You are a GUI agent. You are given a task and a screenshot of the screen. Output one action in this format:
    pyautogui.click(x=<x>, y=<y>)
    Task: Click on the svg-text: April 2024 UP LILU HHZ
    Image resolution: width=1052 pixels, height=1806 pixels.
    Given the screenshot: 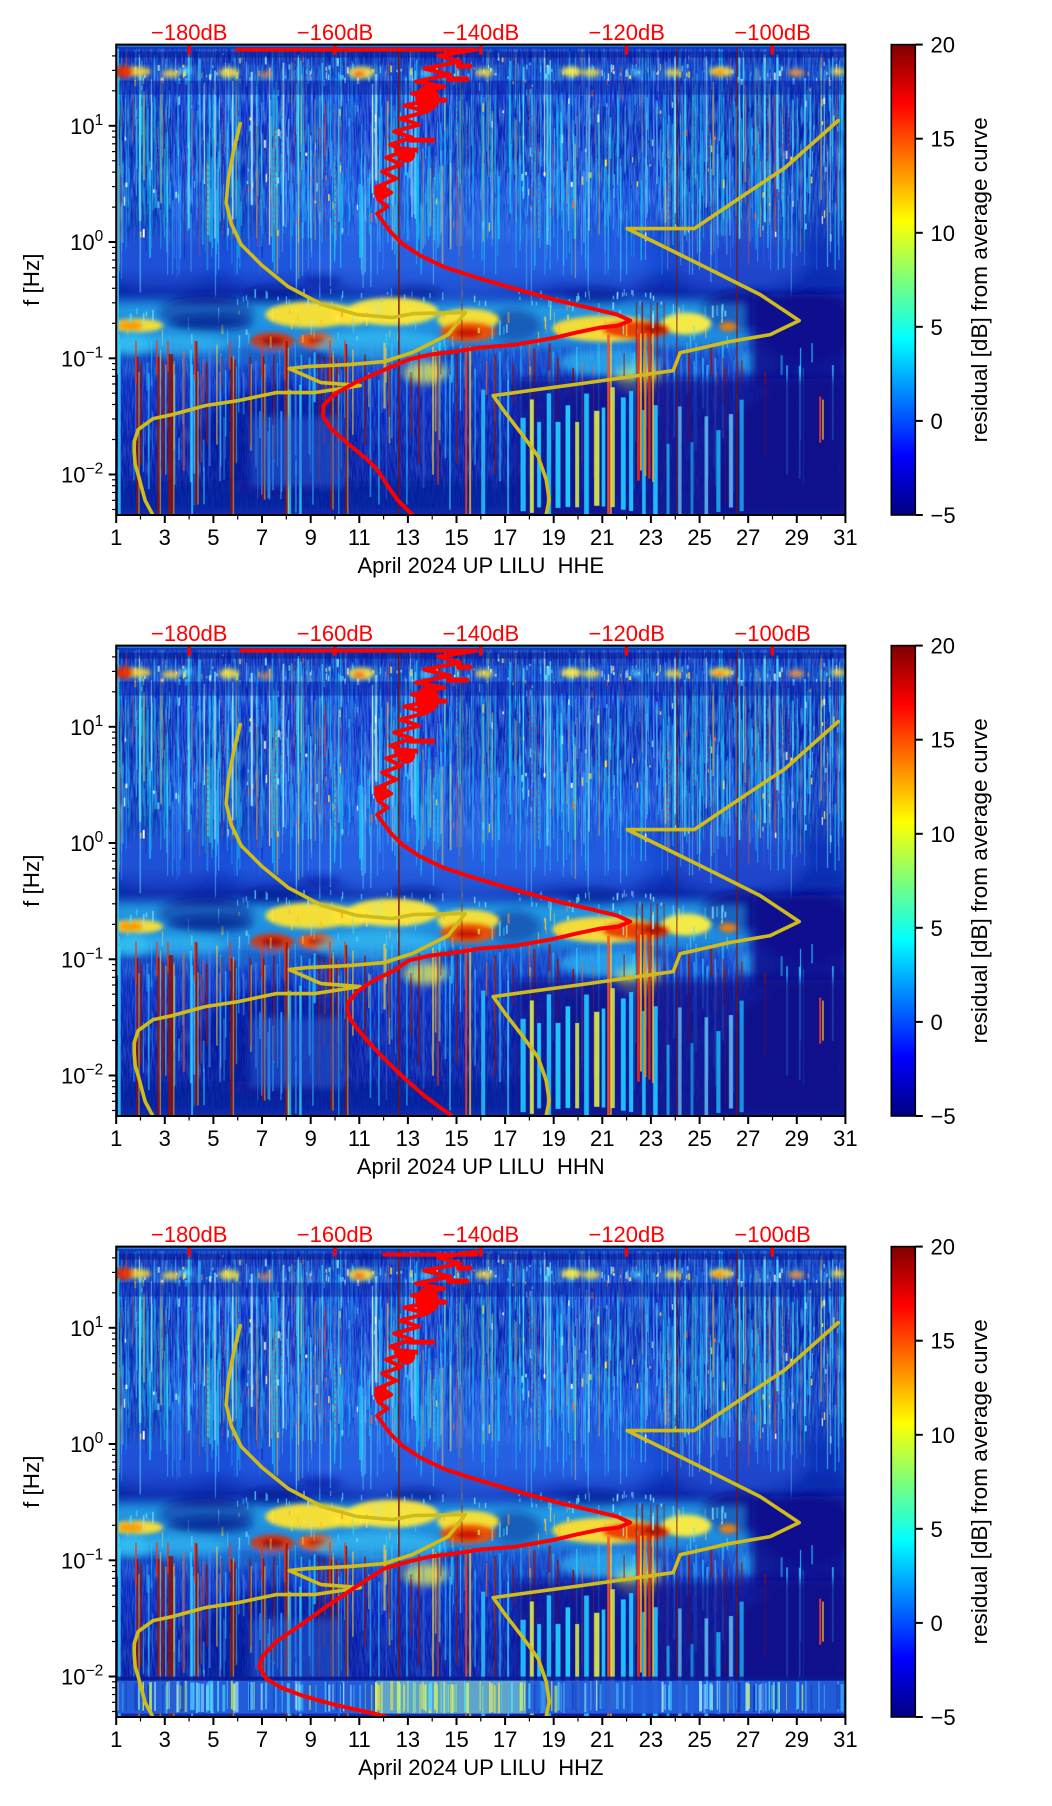 What is the action you would take?
    pyautogui.click(x=480, y=1767)
    